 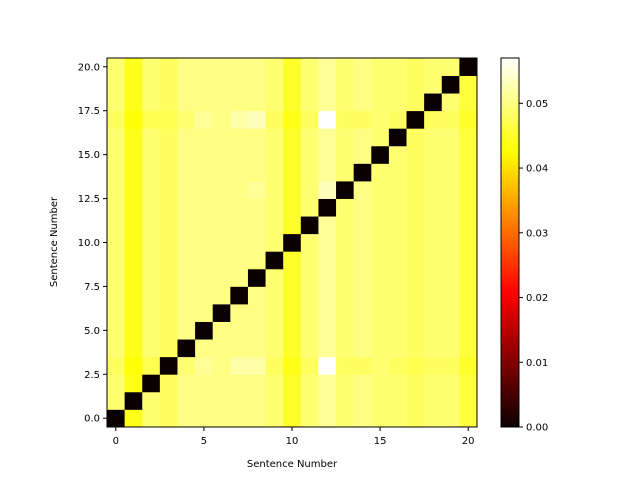 I want to click on colorbar-tick-label: 0.02, so click(x=537, y=298).